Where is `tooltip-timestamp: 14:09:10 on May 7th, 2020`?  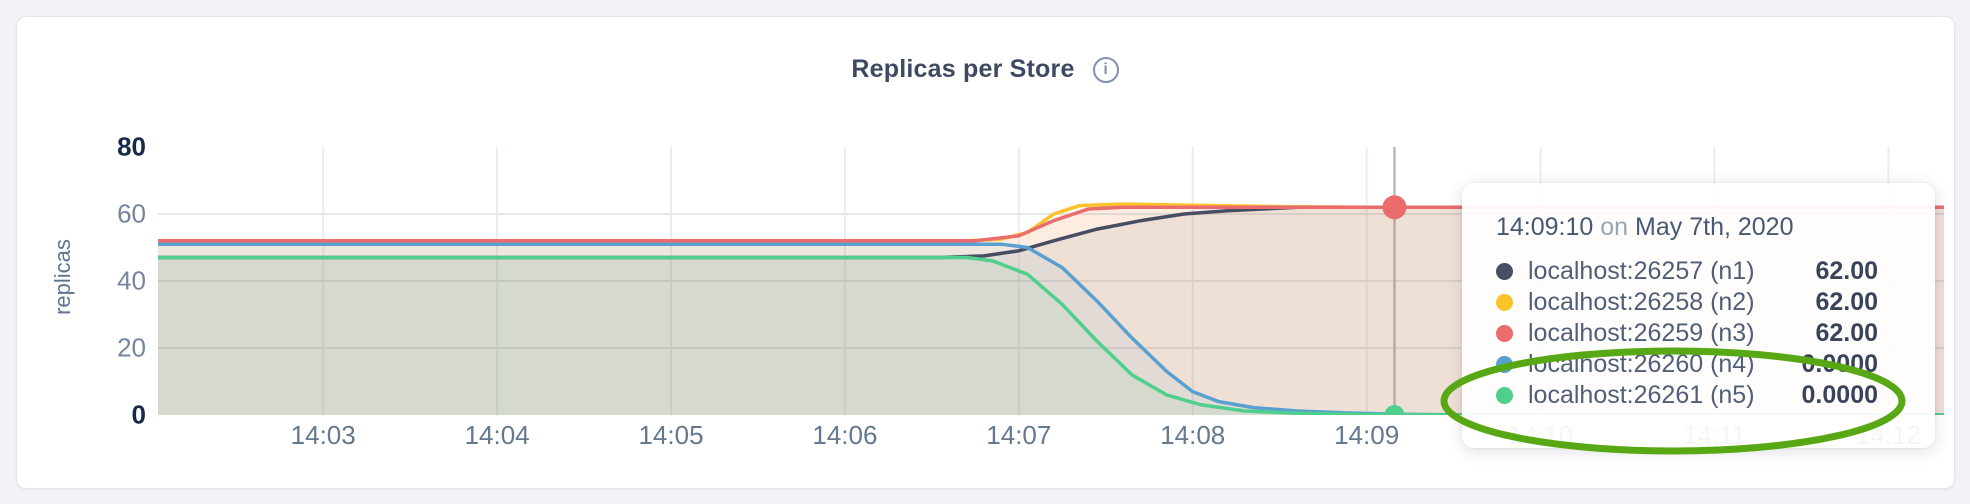 tooltip-timestamp: 14:09:10 on May 7th, 2020 is located at coordinates (1687, 227).